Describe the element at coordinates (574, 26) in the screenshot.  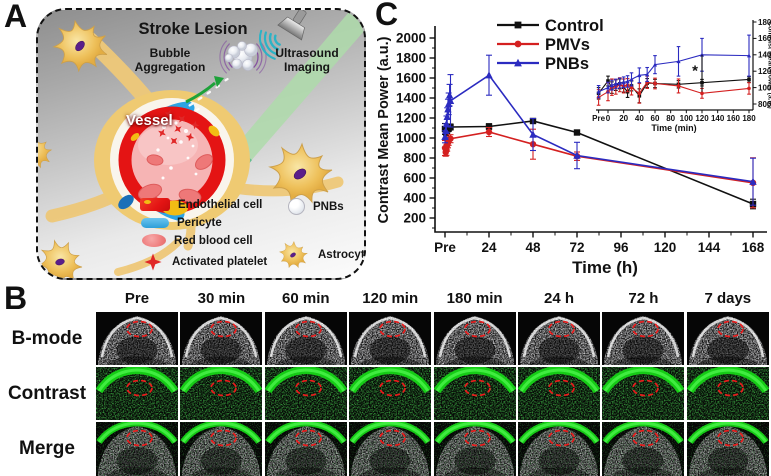
I see `legend-label-Control: Control` at that location.